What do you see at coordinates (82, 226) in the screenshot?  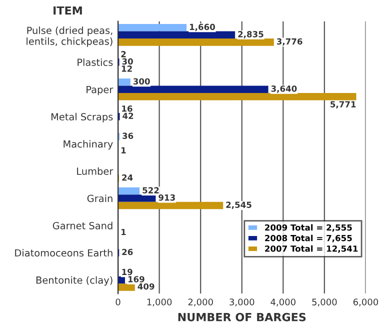 I see `y-tick-label: Garnet Sand` at bounding box center [82, 226].